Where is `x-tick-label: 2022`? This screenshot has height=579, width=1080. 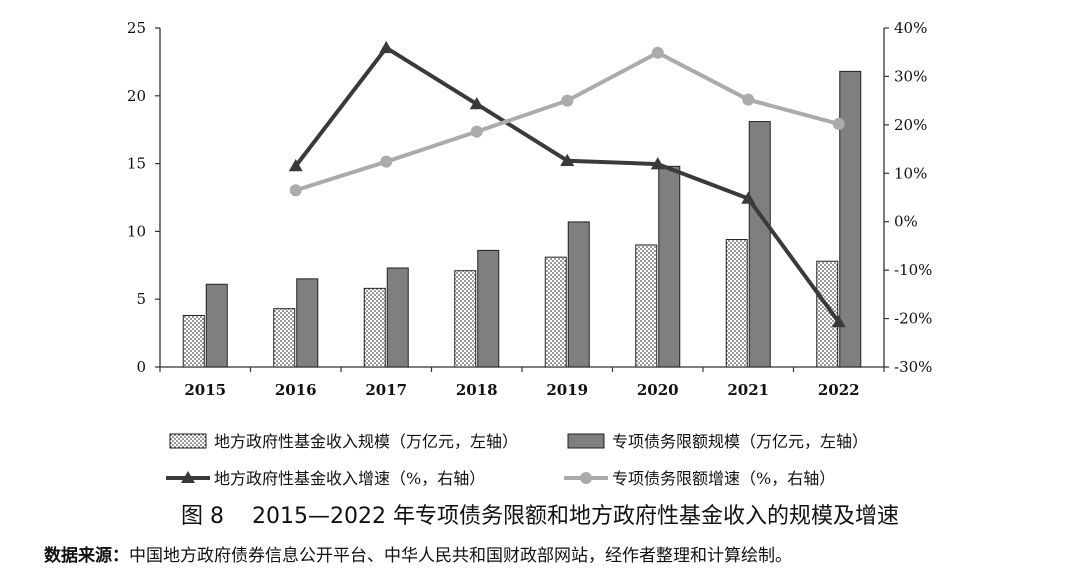 x-tick-label: 2022 is located at coordinates (839, 390).